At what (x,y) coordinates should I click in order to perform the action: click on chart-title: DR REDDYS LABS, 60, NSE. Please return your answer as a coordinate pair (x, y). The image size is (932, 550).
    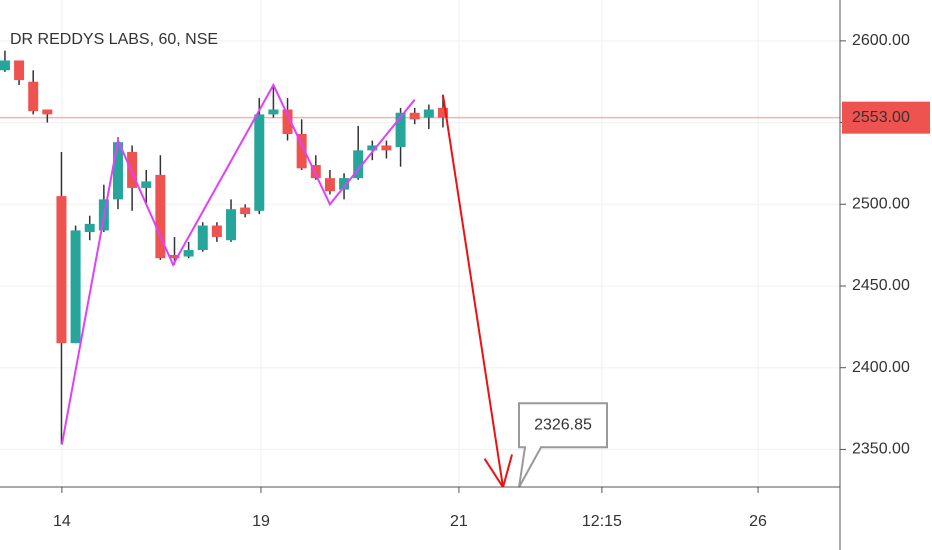
    Looking at the image, I should click on (114, 39).